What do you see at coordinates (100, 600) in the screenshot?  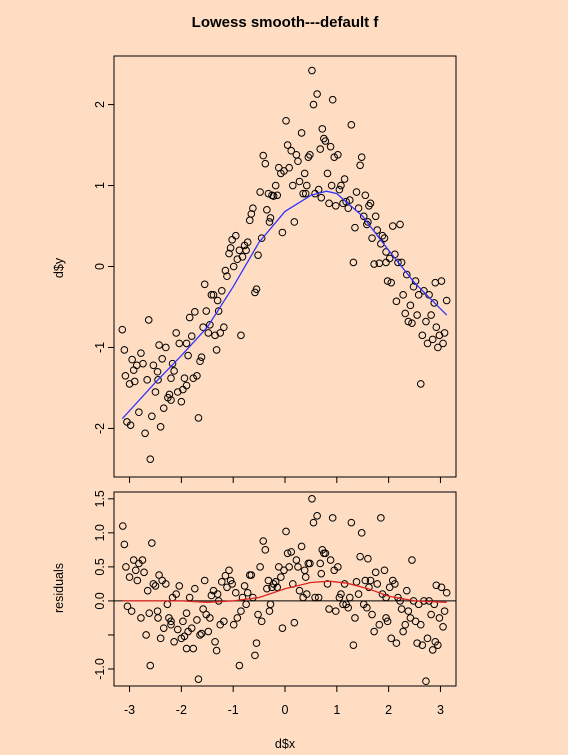 I see `bottom-y-tick-label: 0.0` at bounding box center [100, 600].